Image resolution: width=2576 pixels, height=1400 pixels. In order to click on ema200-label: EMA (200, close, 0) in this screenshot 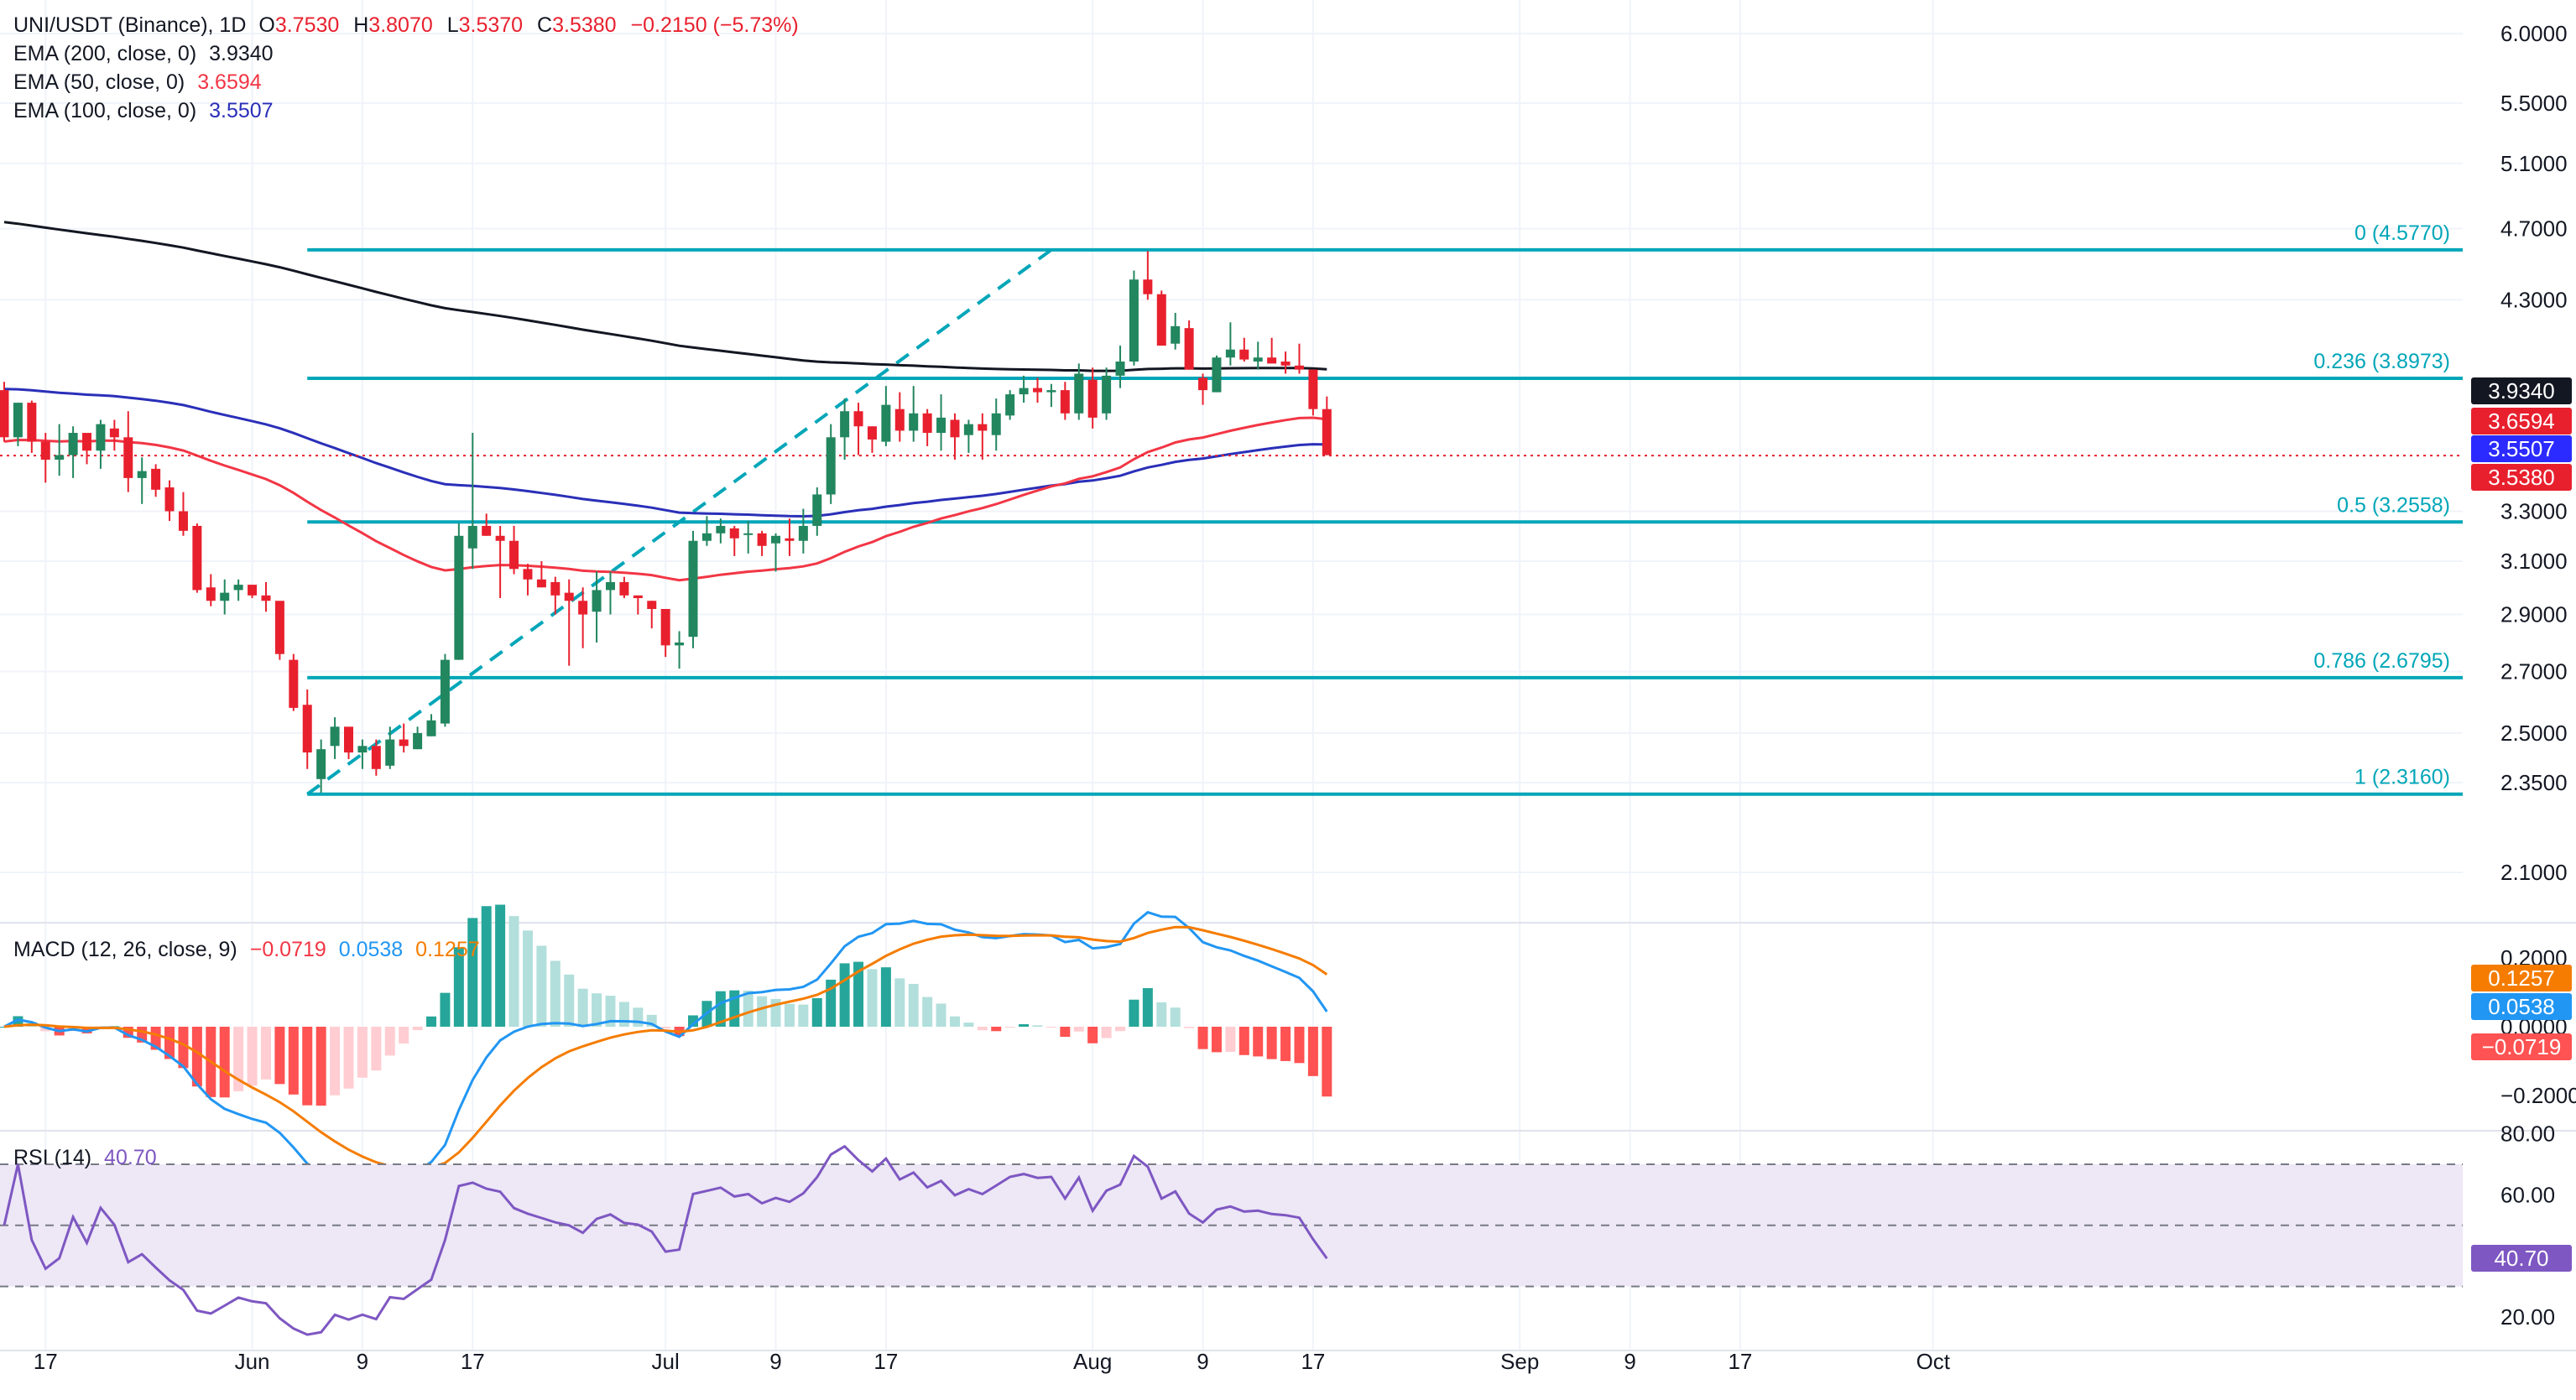, I will do `click(105, 53)`.